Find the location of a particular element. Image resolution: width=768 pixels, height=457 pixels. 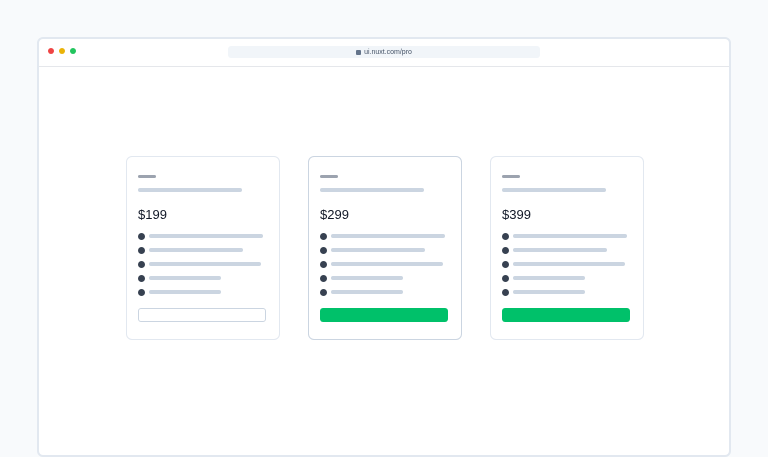

minimize-dot-icon is located at coordinates (62, 51).